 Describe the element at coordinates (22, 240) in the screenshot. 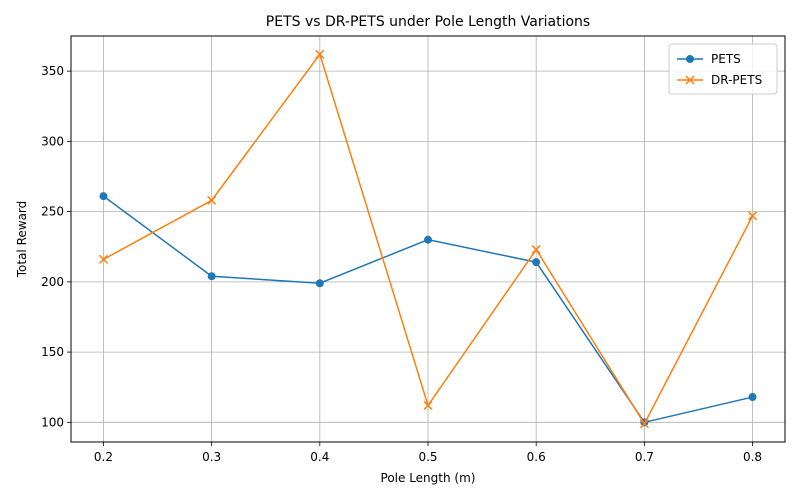

I see `y-axis-label: Total Reward` at that location.